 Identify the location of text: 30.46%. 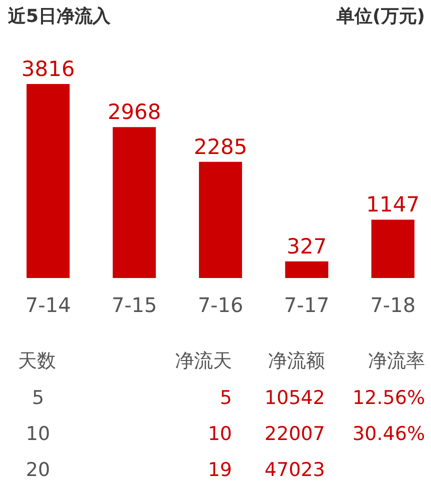
(388, 434).